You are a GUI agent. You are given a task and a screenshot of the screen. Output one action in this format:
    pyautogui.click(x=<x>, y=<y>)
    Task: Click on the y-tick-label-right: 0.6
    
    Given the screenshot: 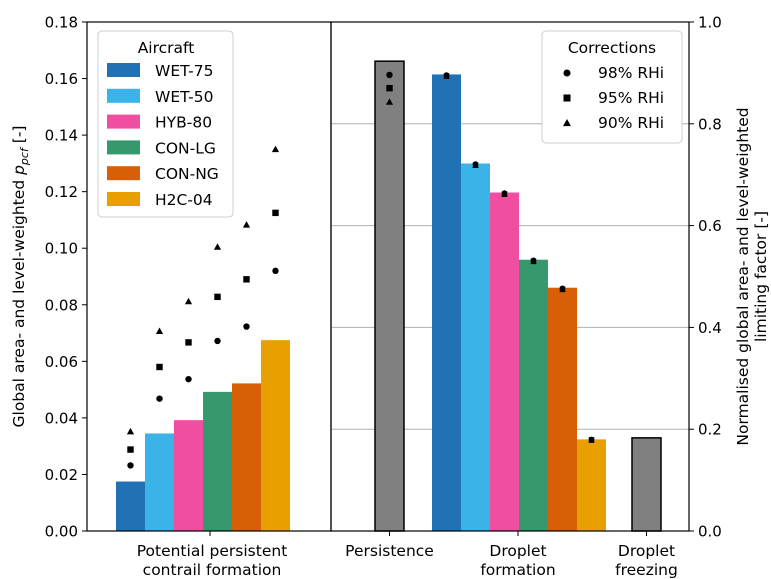 What is the action you would take?
    pyautogui.click(x=710, y=226)
    